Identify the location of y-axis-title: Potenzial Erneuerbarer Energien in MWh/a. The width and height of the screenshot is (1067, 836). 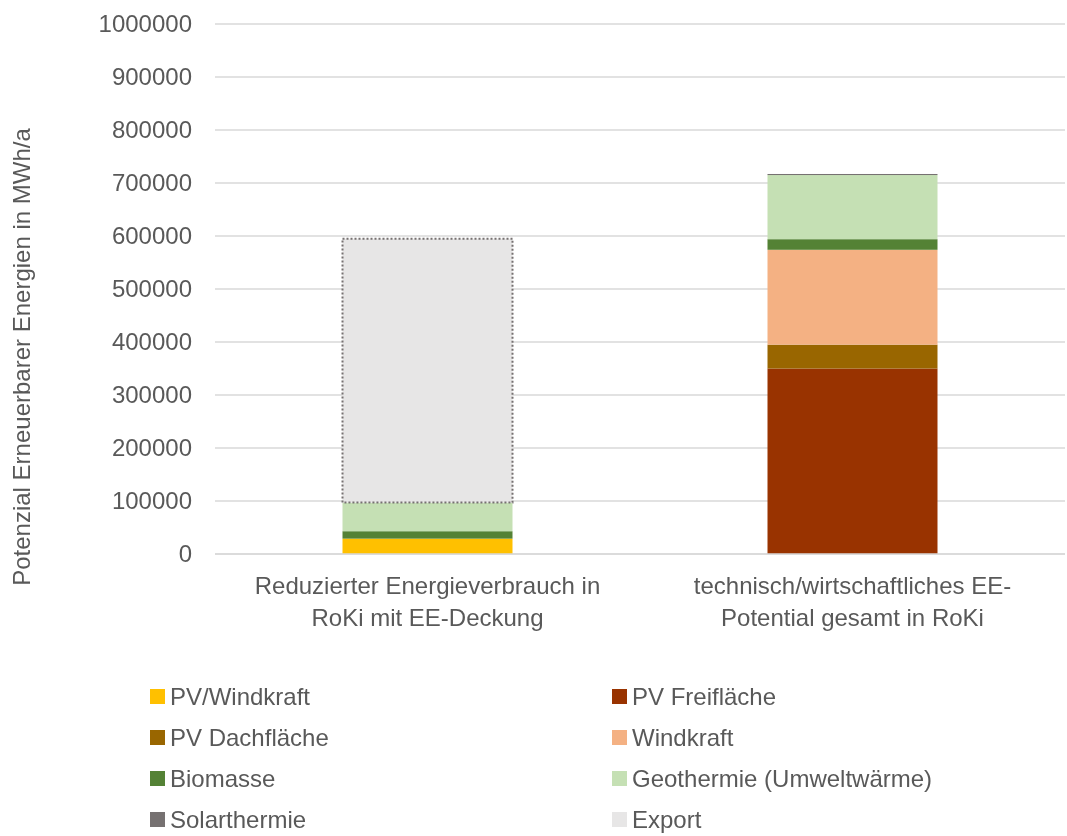
(21, 356).